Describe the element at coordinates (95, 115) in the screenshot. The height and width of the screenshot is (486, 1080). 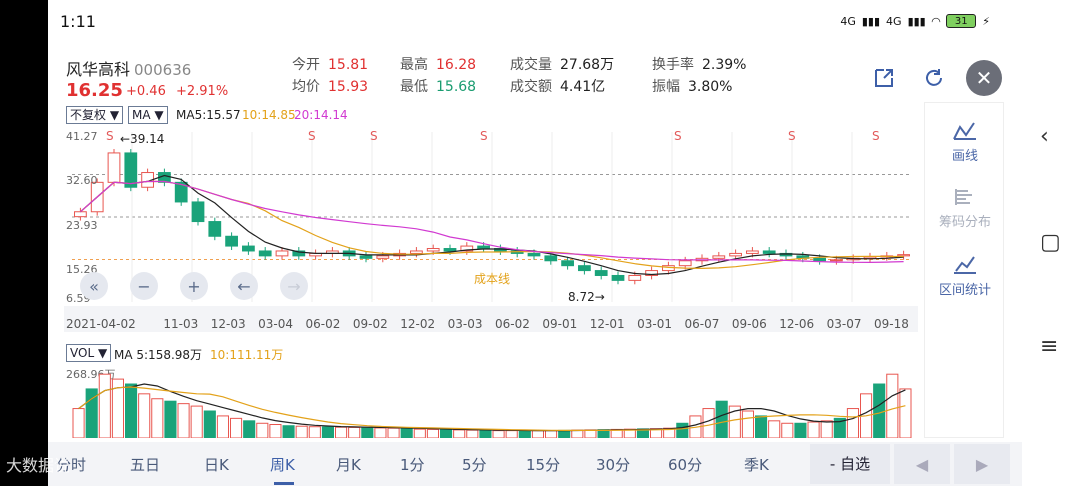
I see `adjust-select: 不复权 ▼` at that location.